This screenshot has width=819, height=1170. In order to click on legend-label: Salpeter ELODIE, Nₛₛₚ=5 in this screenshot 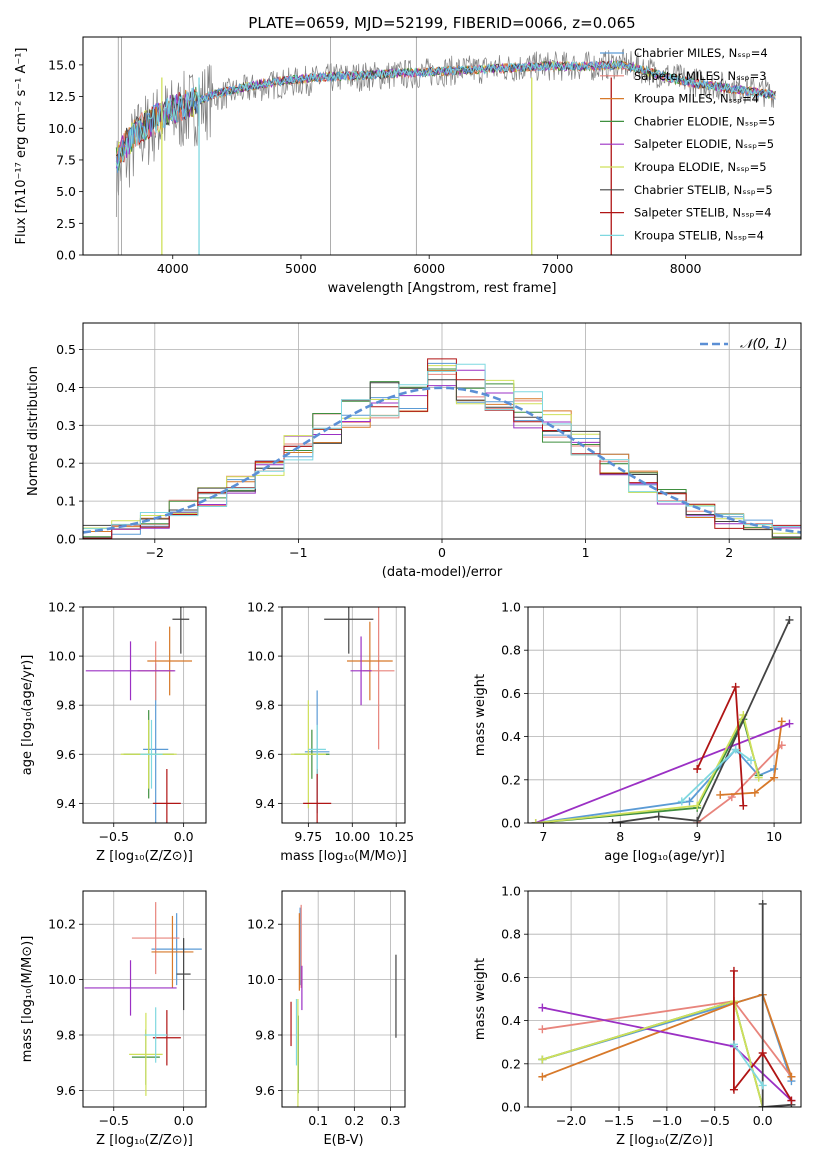, I will do `click(704, 144)`.